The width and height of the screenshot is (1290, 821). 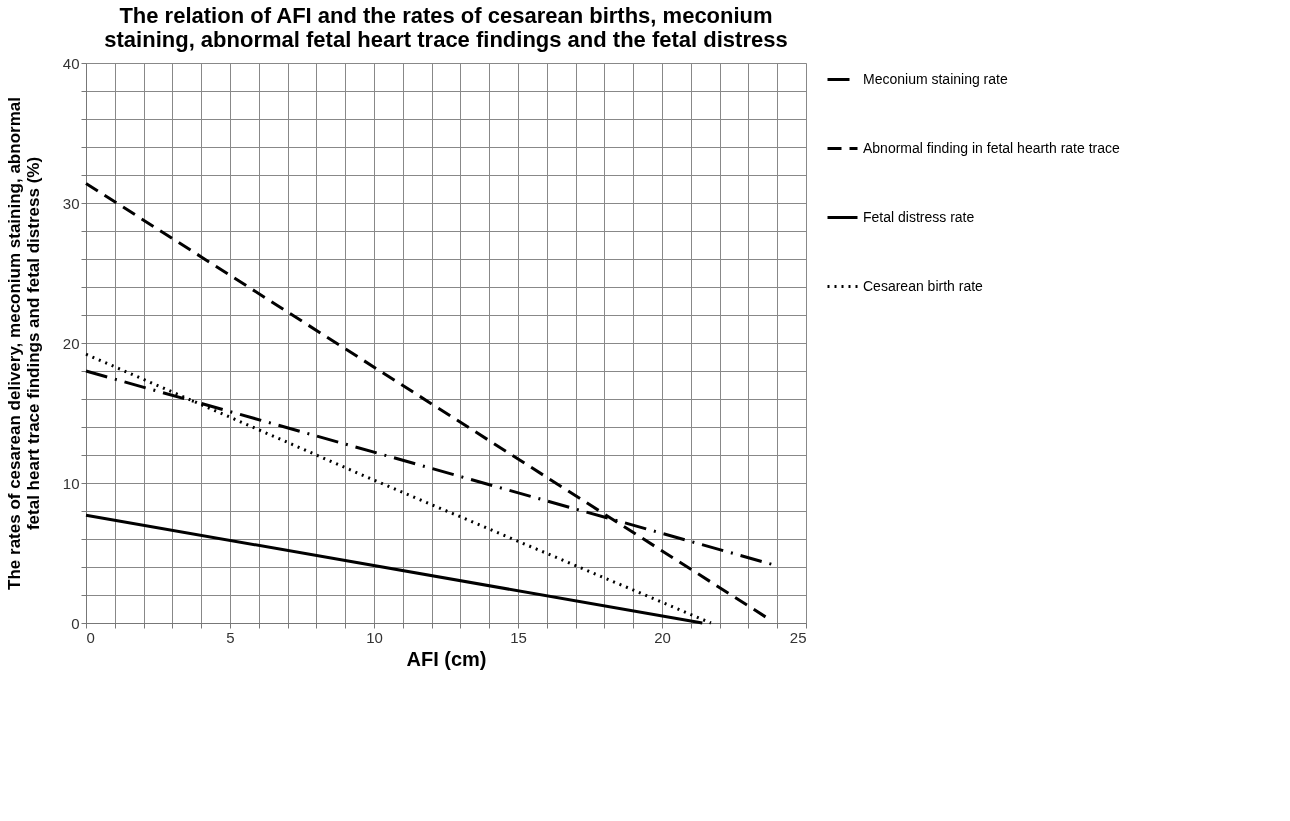 I want to click on x-tick-label: 25, so click(x=798, y=637).